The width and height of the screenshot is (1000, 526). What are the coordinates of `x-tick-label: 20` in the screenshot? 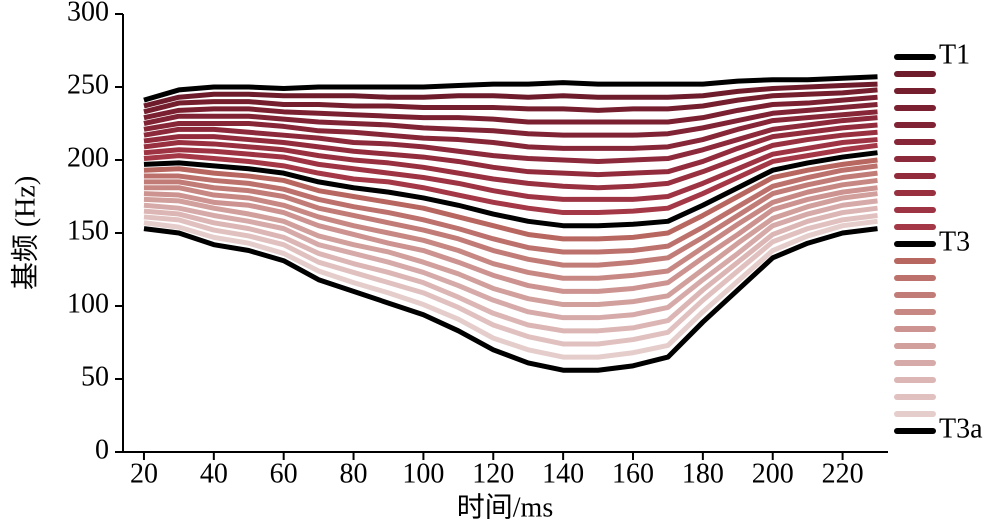 It's located at (144, 473).